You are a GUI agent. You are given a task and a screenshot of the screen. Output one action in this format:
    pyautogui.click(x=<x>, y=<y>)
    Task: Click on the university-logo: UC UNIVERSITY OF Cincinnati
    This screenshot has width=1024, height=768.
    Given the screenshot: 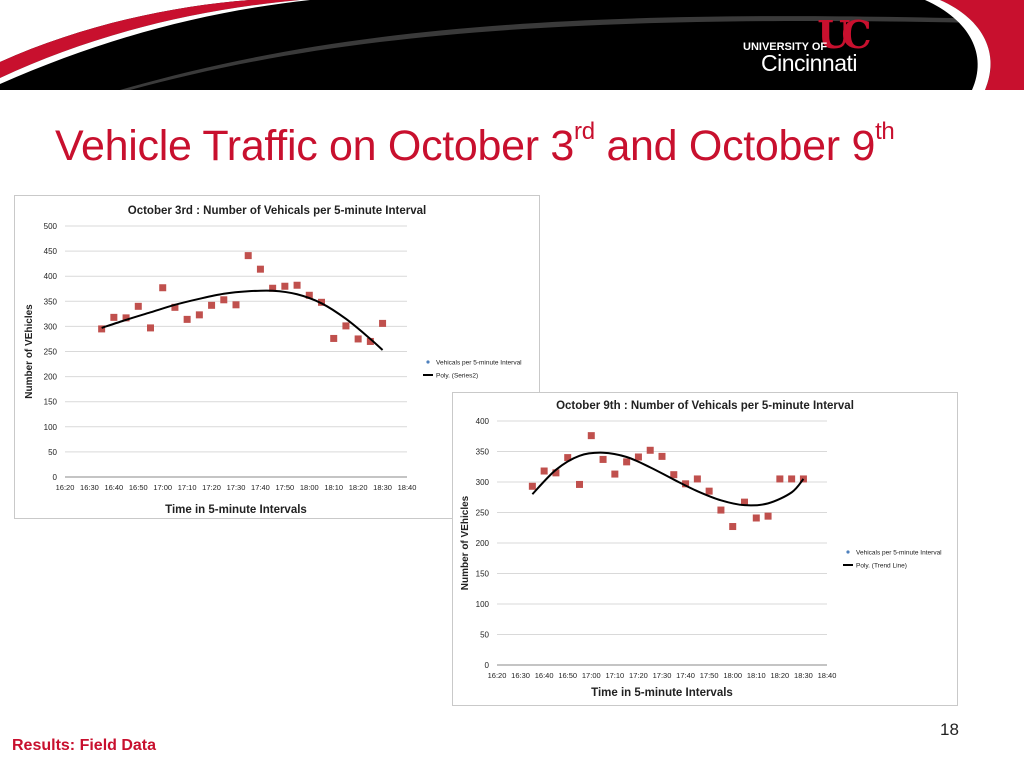 What is the action you would take?
    pyautogui.click(x=811, y=44)
    